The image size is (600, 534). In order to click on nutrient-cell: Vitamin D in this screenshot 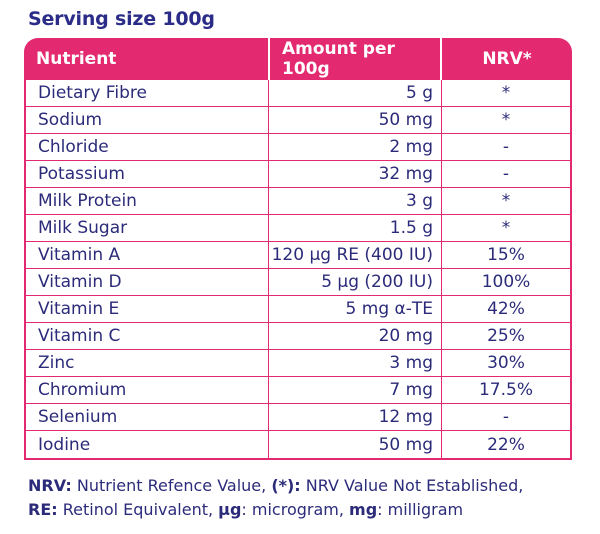, I will do `click(80, 282)`.